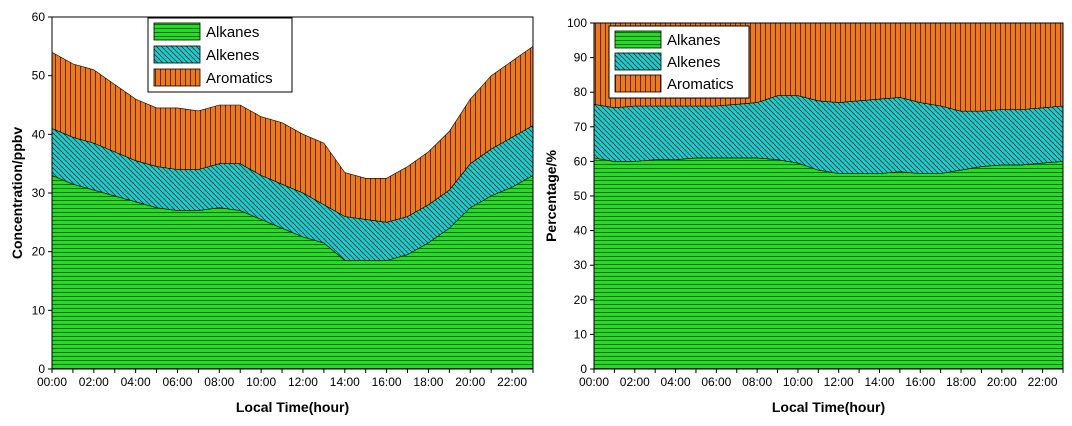 The height and width of the screenshot is (426, 1072). I want to click on y-tick-label: 80, so click(581, 92).